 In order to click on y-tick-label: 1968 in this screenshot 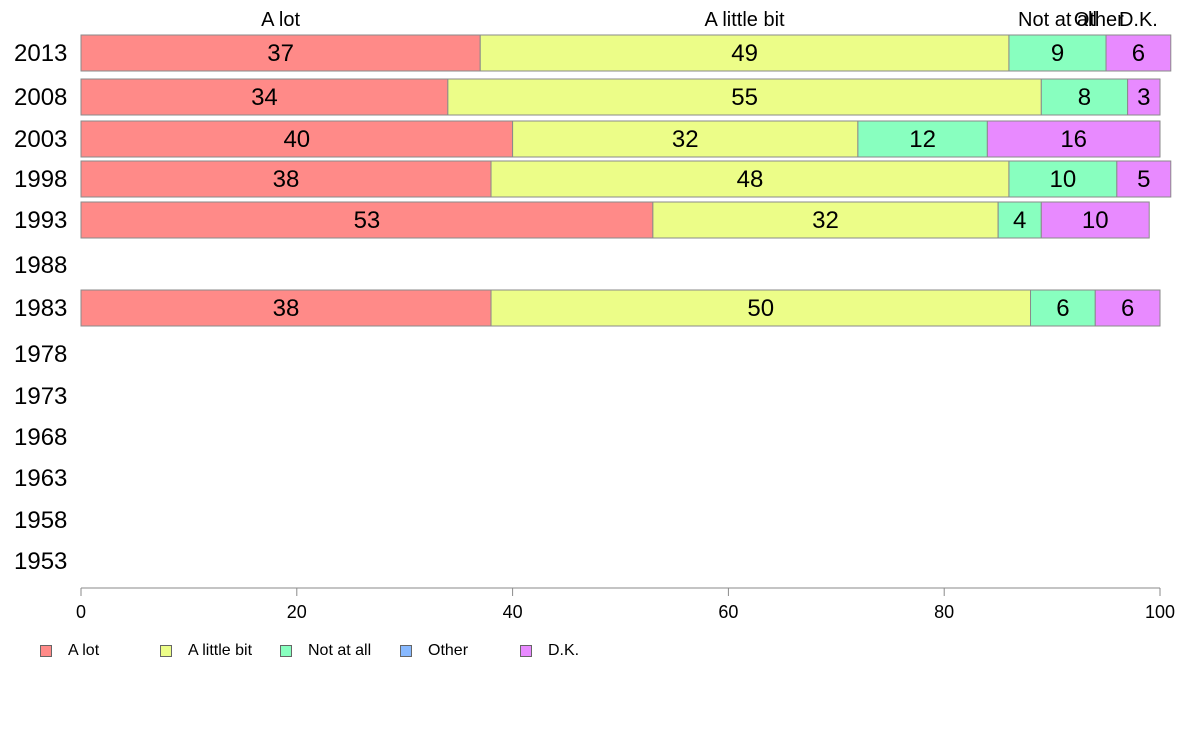, I will do `click(40, 437)`.